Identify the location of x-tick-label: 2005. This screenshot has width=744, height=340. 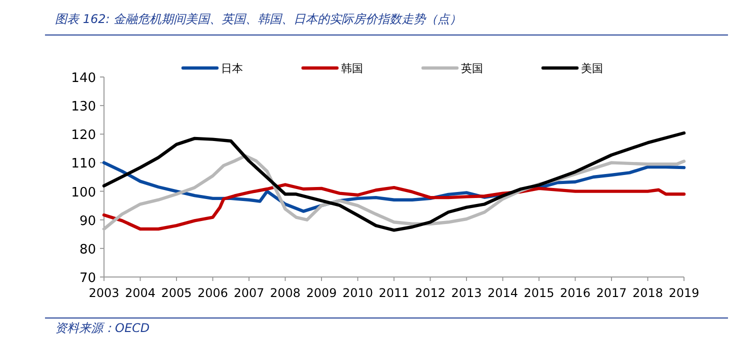
(176, 293).